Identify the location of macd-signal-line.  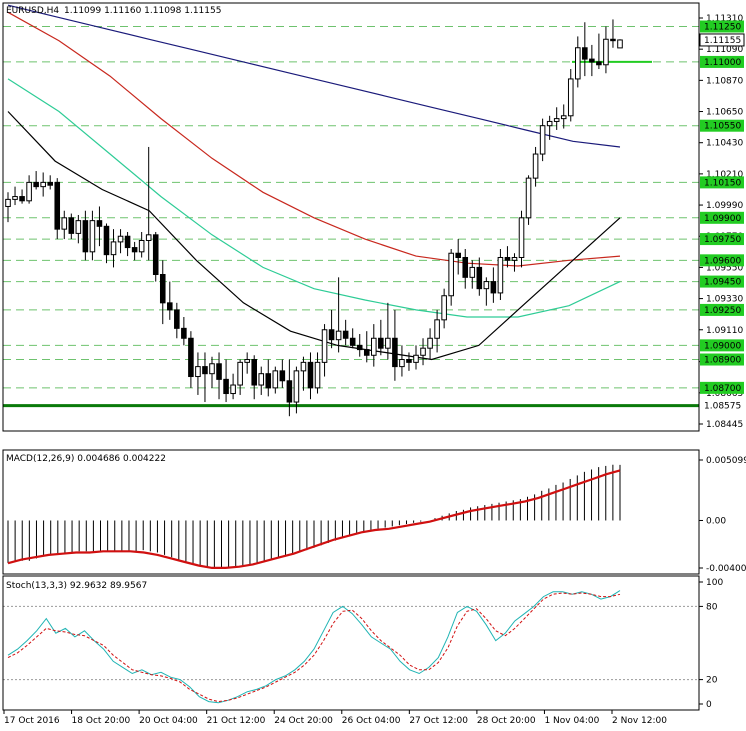
(314, 519).